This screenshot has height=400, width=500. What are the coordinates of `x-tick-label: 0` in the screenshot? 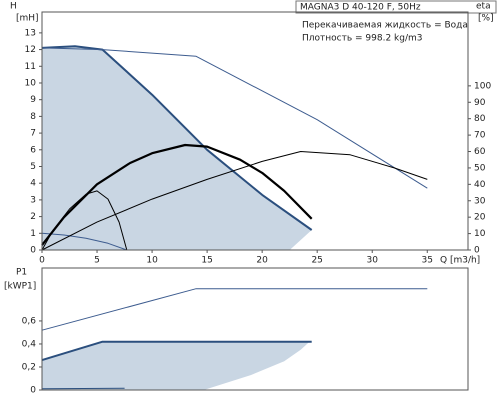 It's located at (42, 261).